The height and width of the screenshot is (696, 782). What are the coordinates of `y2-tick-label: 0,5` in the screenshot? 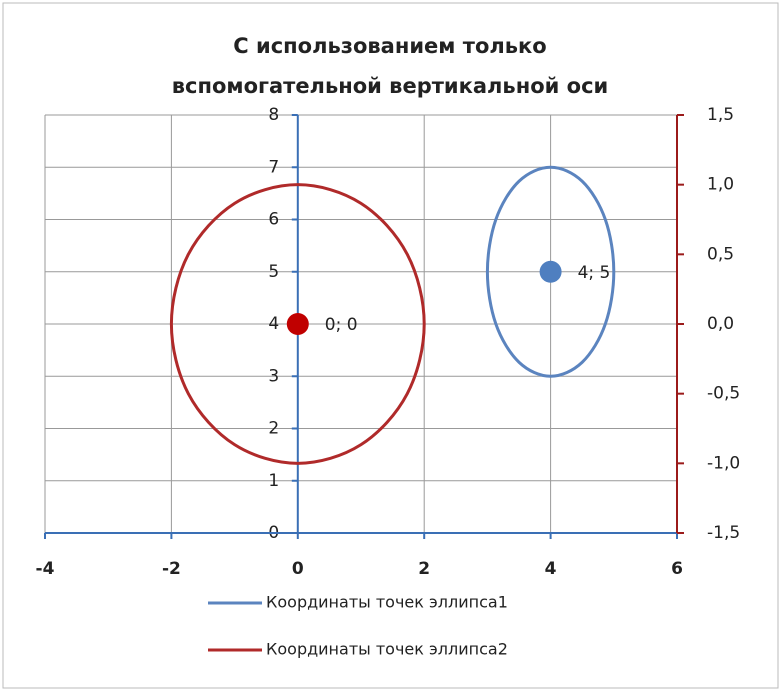 It's located at (720, 254).